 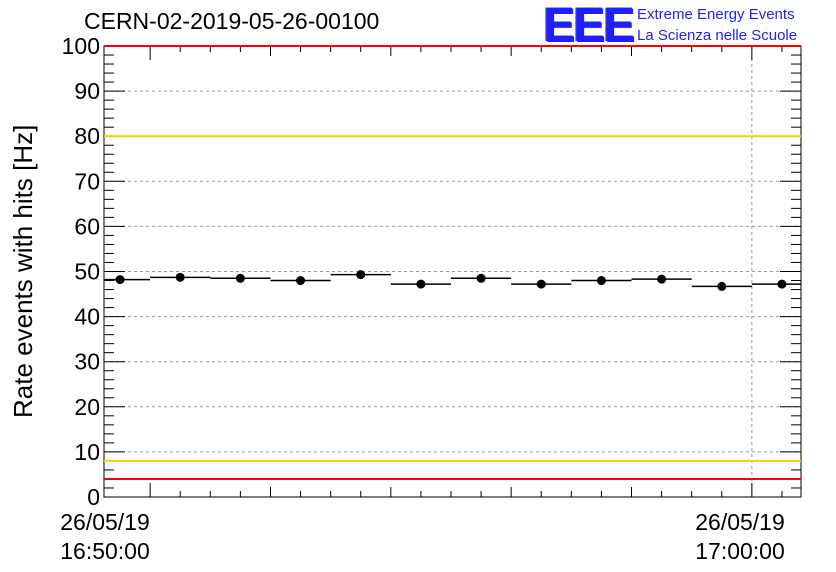 I want to click on y-tick-label: 50, so click(x=87, y=272).